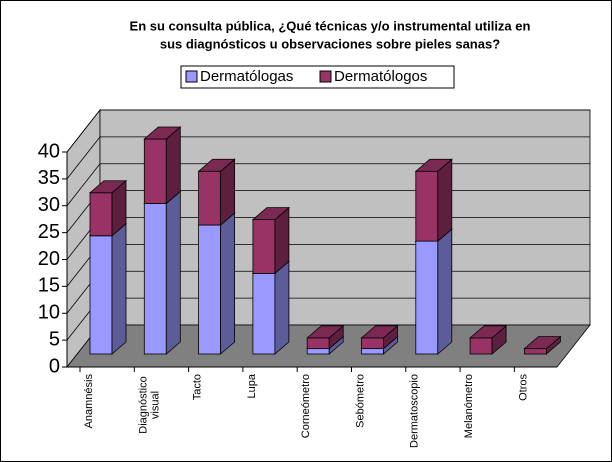 This screenshot has width=612, height=462. What do you see at coordinates (198, 387) in the screenshot?
I see `x-tick-label: Tacto` at bounding box center [198, 387].